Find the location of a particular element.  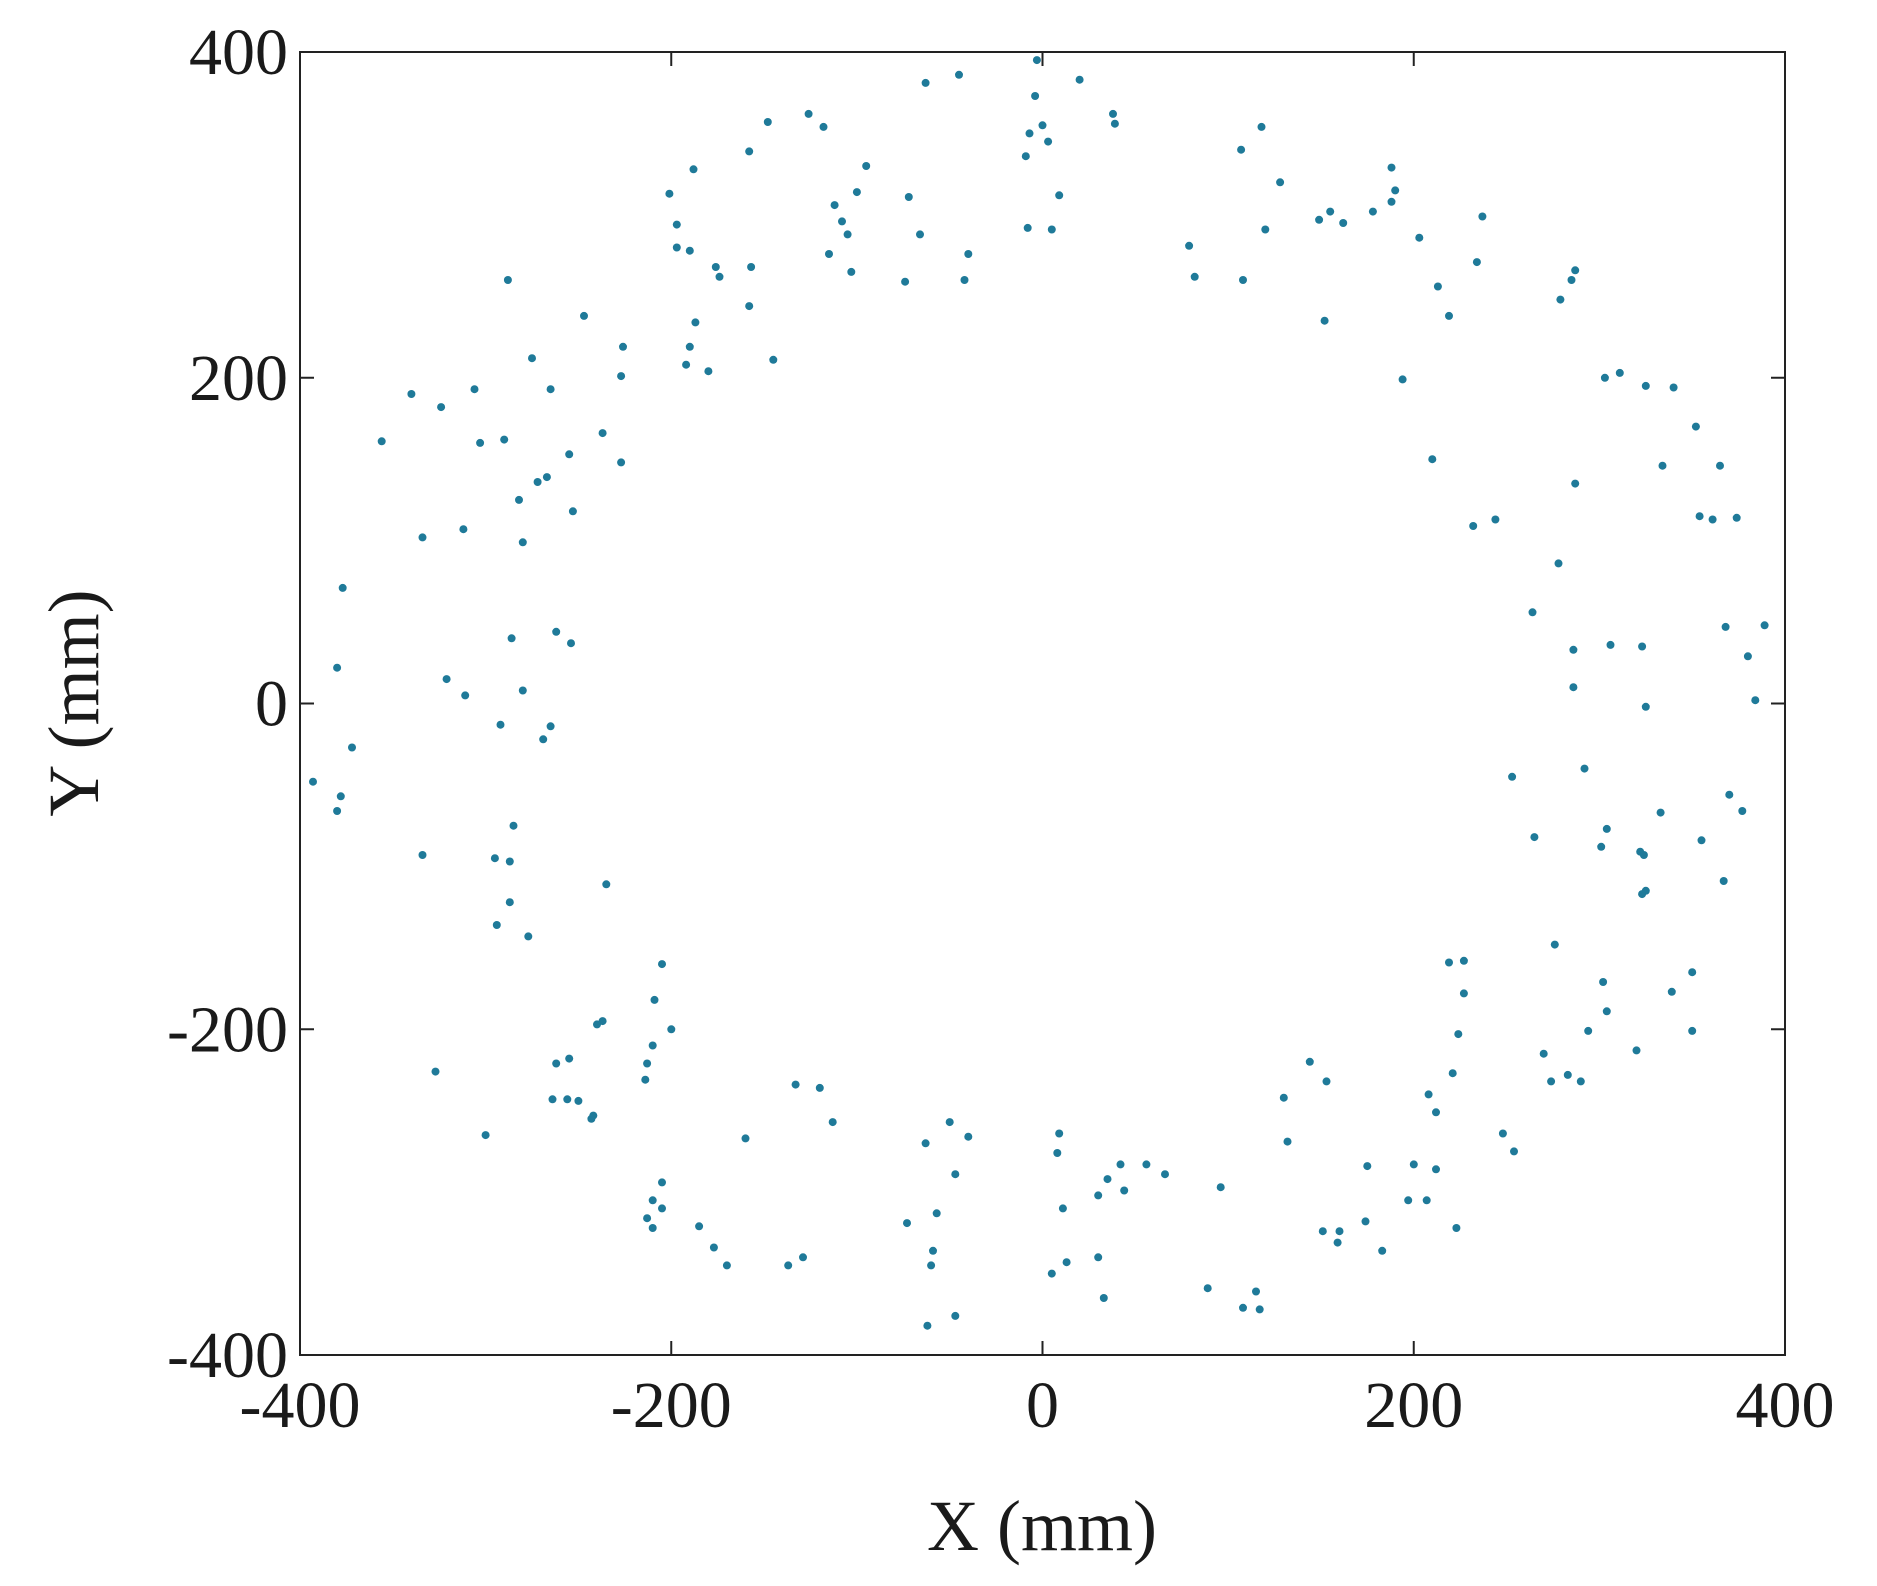

x-tick-label: 400 is located at coordinates (1785, 1405).